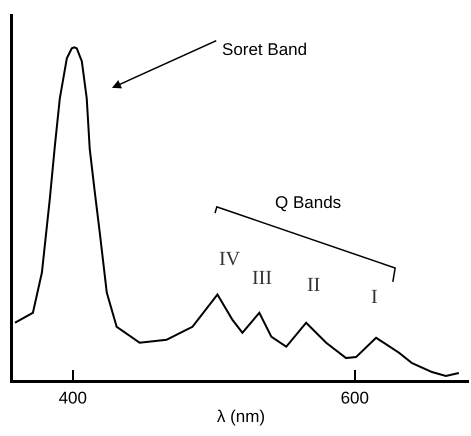 Image resolution: width=471 pixels, height=436 pixels. Describe the element at coordinates (230, 259) in the screenshot. I see `annotation: IV` at that location.